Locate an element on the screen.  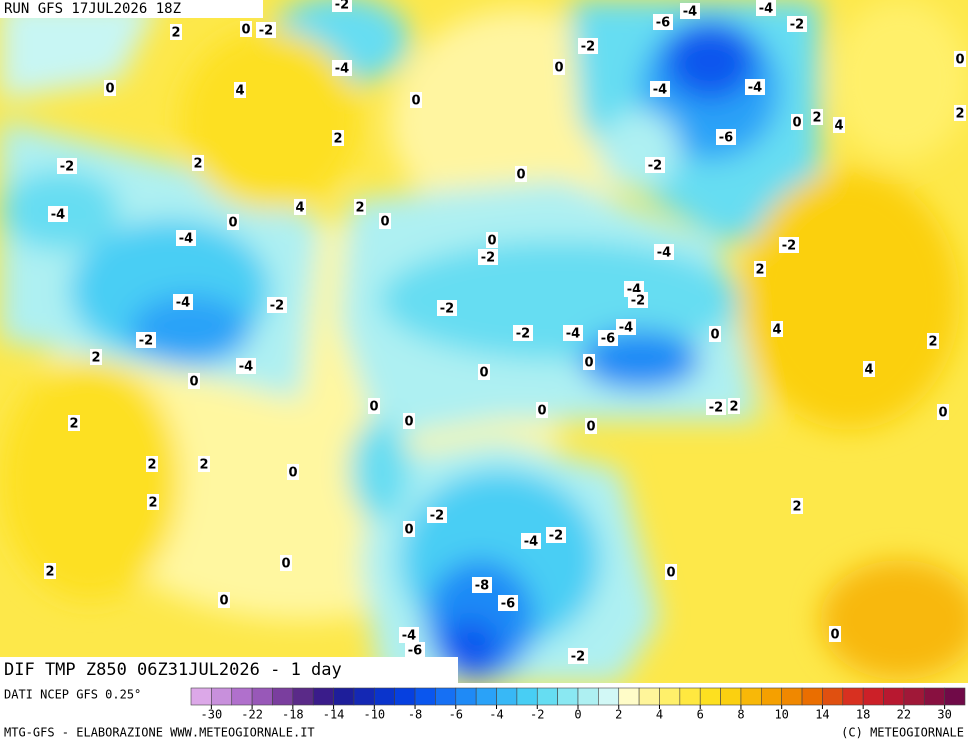
colorbar: -30 -22 -18 -14 -10 -8 -6 -4 -2 0 2 4 6 8 10 14 18 22 30 is located at coordinates (578, 704).